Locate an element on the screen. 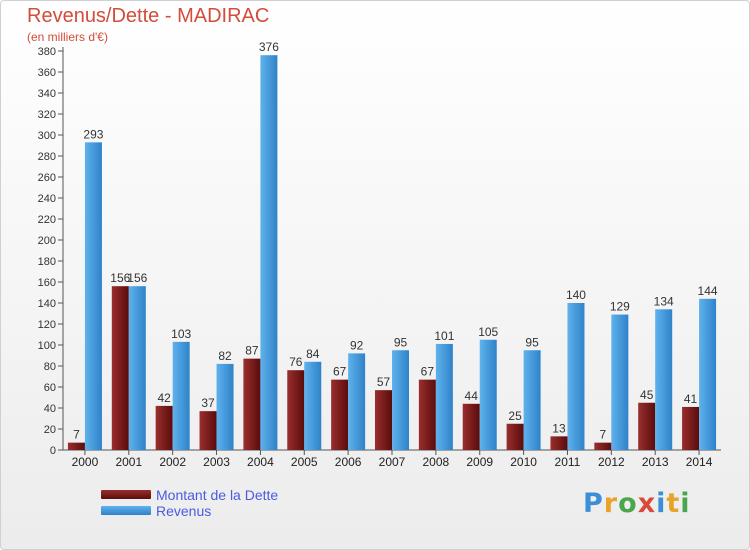  y-tick-label: 80 is located at coordinates (50, 367).